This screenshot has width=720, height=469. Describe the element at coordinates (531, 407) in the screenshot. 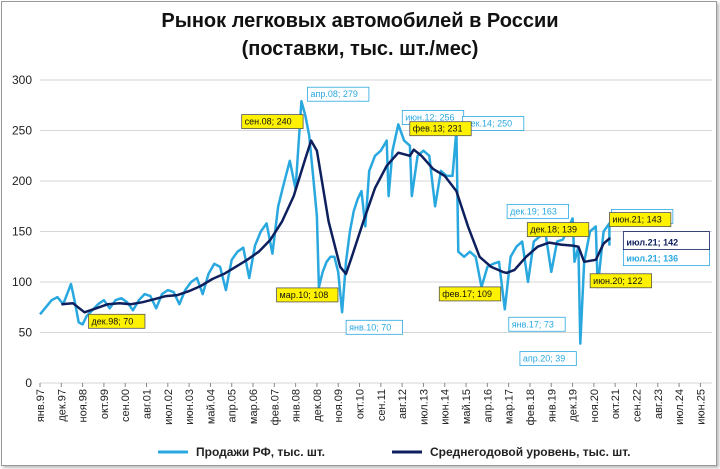

I see `x-tick-label: фев.18` at that location.